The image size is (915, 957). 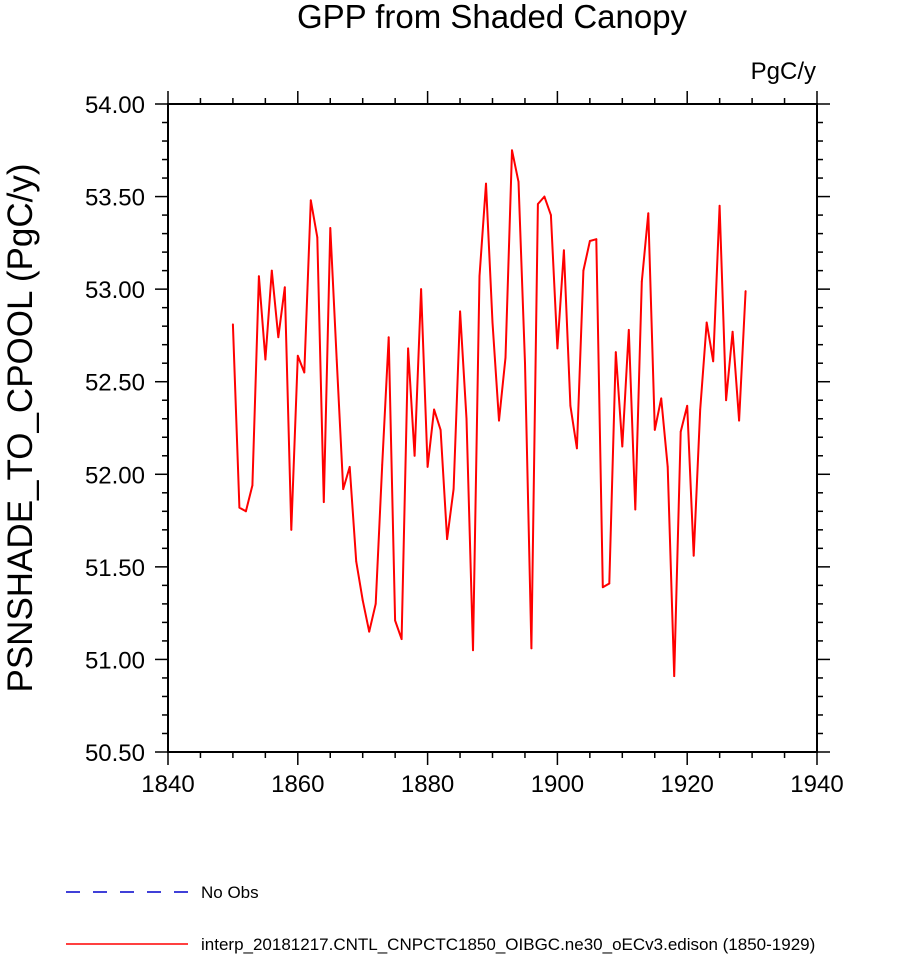 I want to click on x-tick-label: 1880, so click(x=427, y=784).